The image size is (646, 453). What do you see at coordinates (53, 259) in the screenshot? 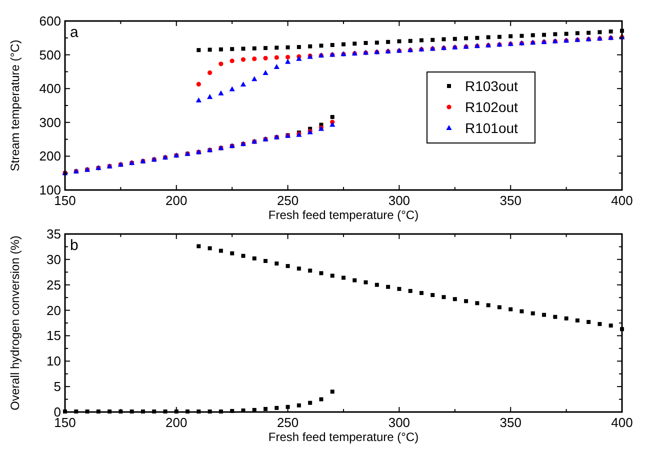
I see `y-tick-label: 30` at bounding box center [53, 259].